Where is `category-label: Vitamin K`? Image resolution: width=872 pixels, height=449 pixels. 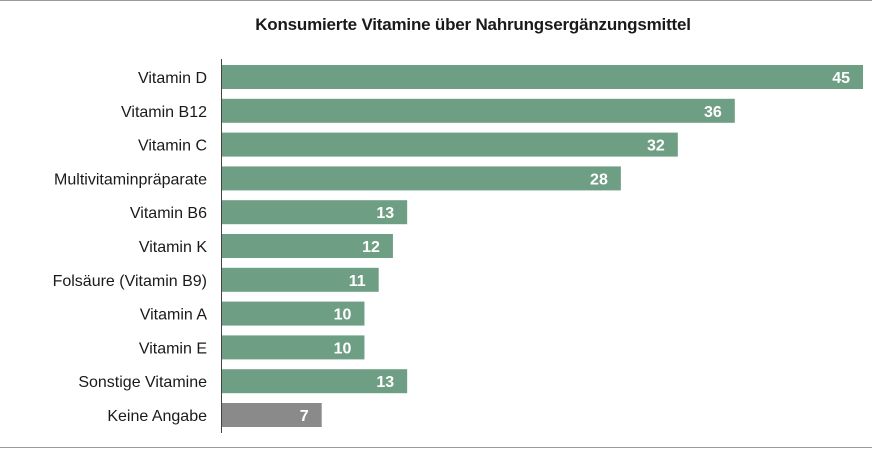
category-label: Vitamin K is located at coordinates (173, 247).